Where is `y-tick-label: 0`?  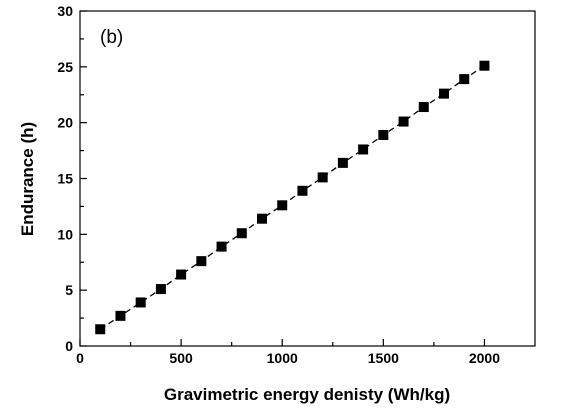 y-tick-label: 0 is located at coordinates (69, 346).